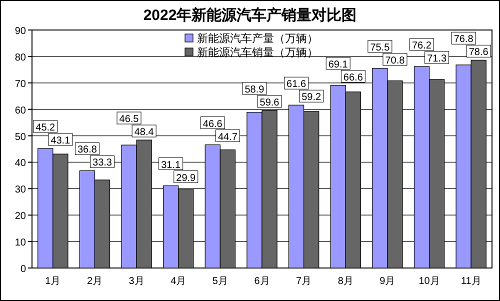 The image size is (500, 301). Describe the element at coordinates (20, 84) in the screenshot. I see `y-tick-label: 70` at that location.